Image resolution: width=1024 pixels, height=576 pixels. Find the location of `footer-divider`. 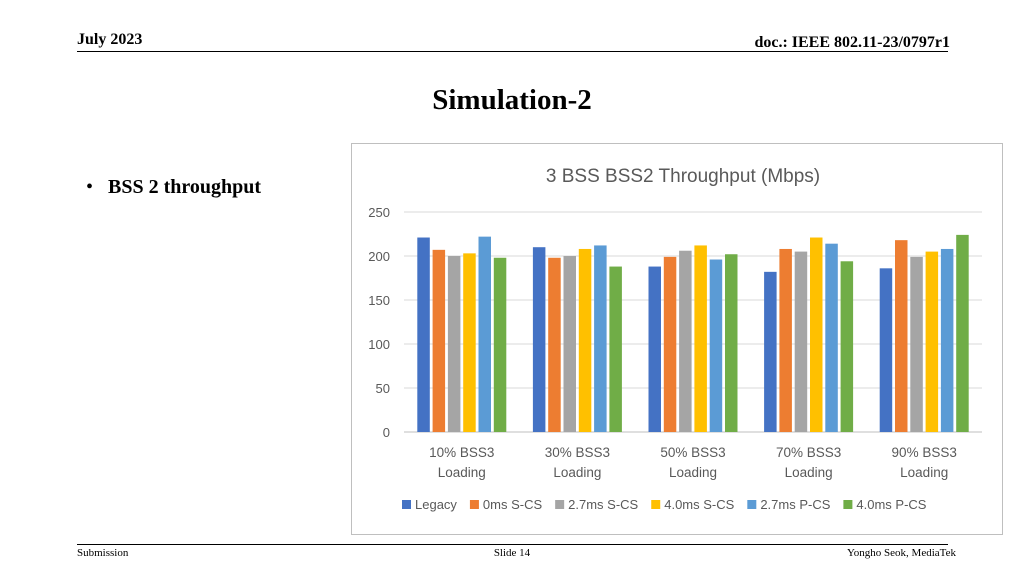

footer-divider is located at coordinates (512, 544).